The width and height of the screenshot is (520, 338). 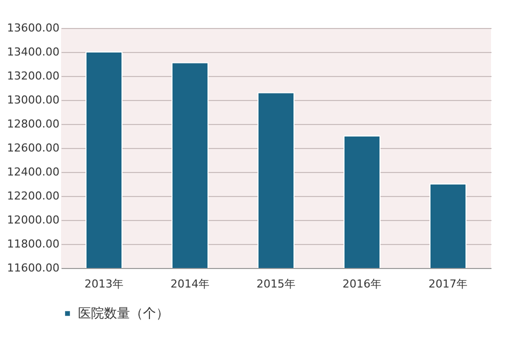 What do you see at coordinates (33, 244) in the screenshot?
I see `y-tick-label: 11800.00` at bounding box center [33, 244].